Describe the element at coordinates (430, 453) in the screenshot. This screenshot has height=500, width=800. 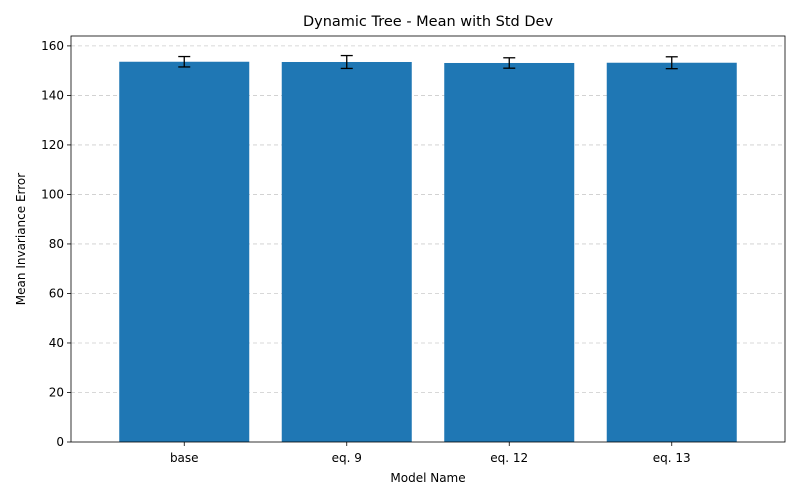
I see `x-ticks: base eq. 9 eq. 12 eq. 13` at that location.